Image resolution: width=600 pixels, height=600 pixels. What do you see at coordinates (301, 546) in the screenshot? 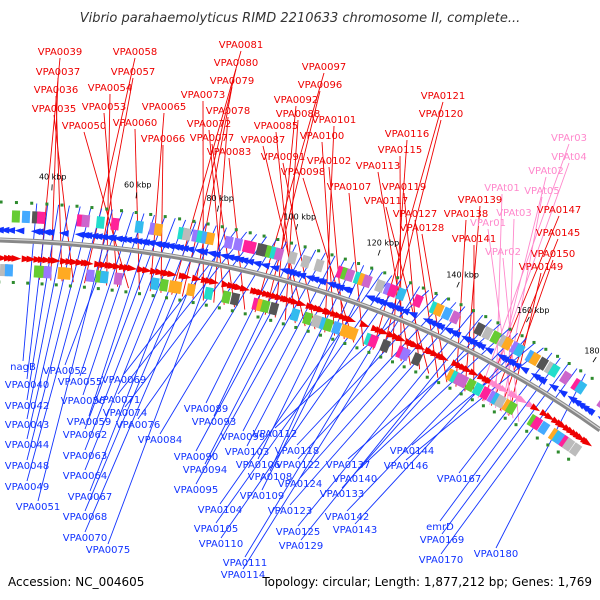
I see `reverse-gene-label: VPA0129` at bounding box center [301, 546].